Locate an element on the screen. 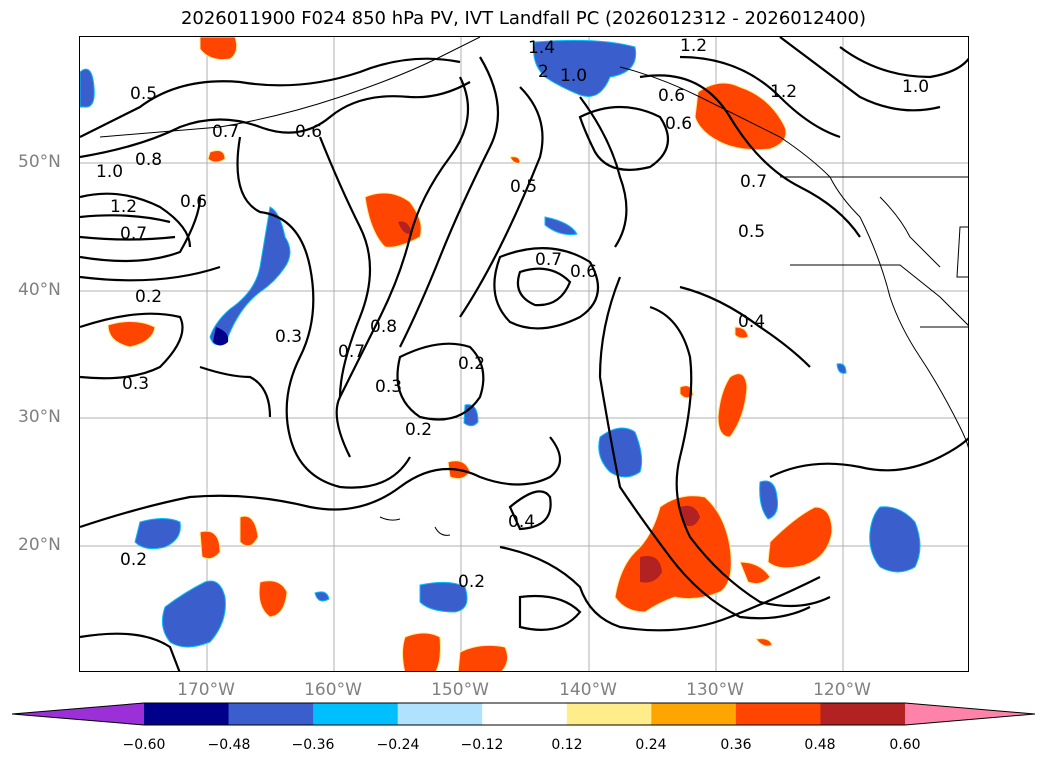 The width and height of the screenshot is (1047, 765). colorbar-tick: −0.24 is located at coordinates (398, 745).